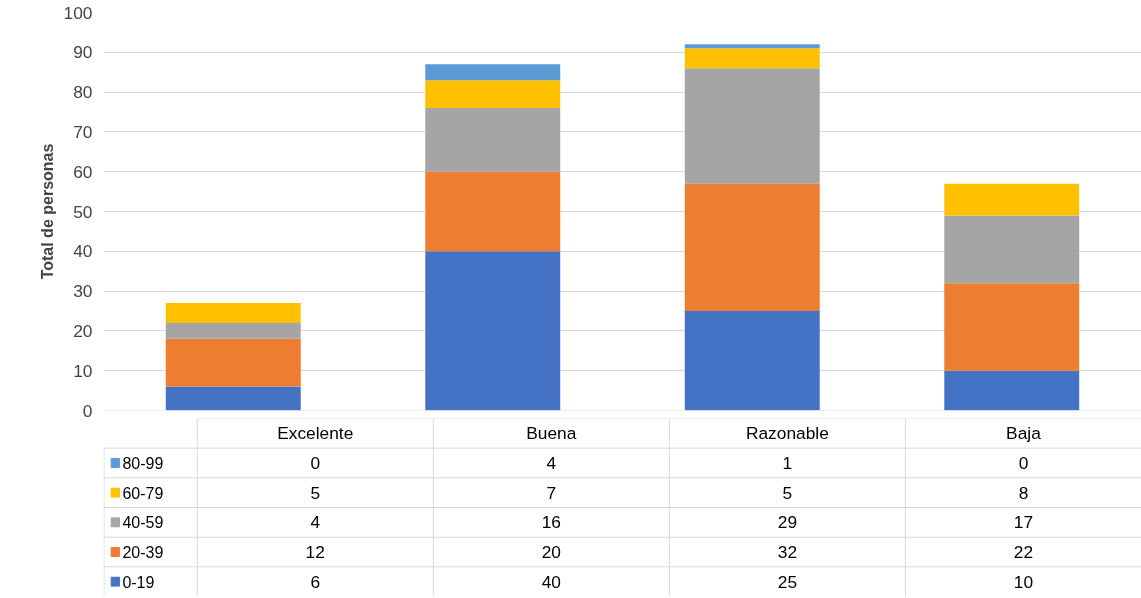 Image resolution: width=1141 pixels, height=598 pixels. Describe the element at coordinates (315, 552) in the screenshot. I see `data-label: 12` at that location.